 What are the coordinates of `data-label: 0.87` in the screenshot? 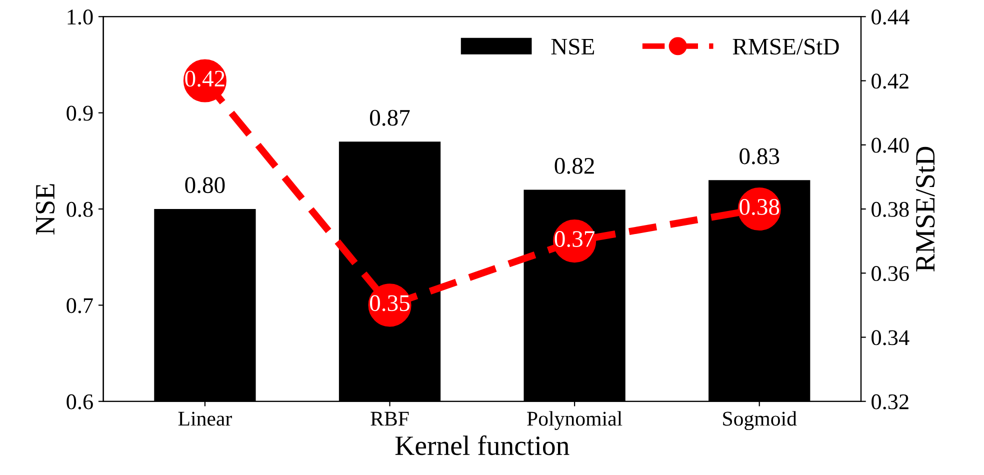 It's located at (390, 118).